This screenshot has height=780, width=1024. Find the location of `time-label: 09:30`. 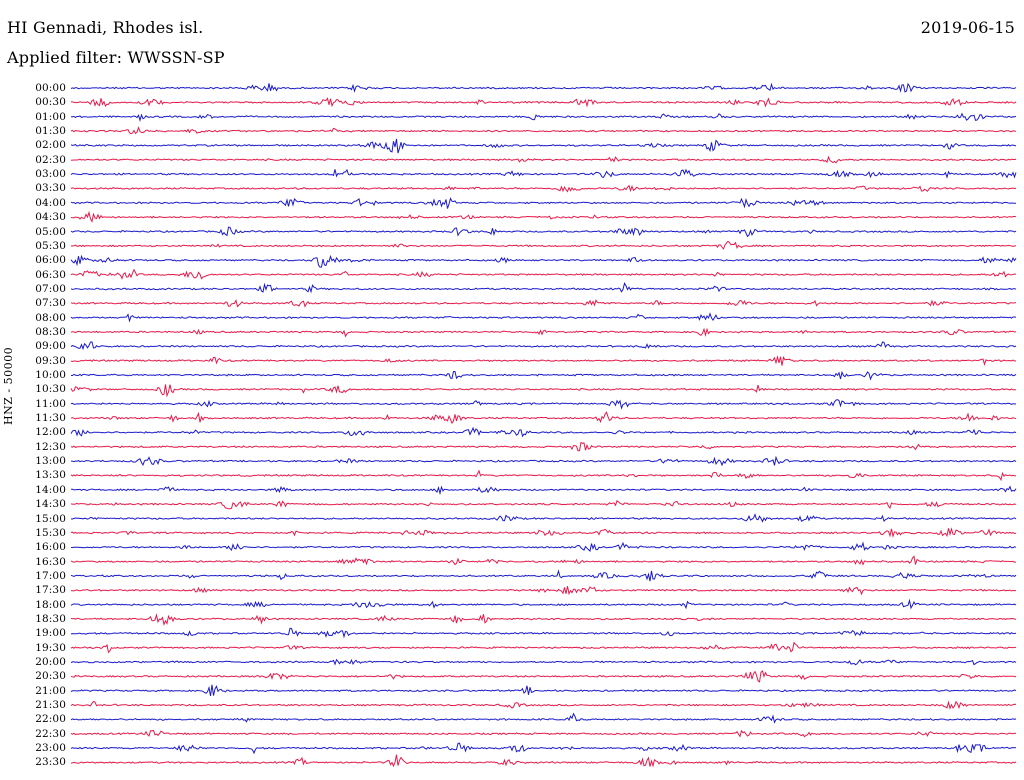

time-label: 09:30 is located at coordinates (50, 360).